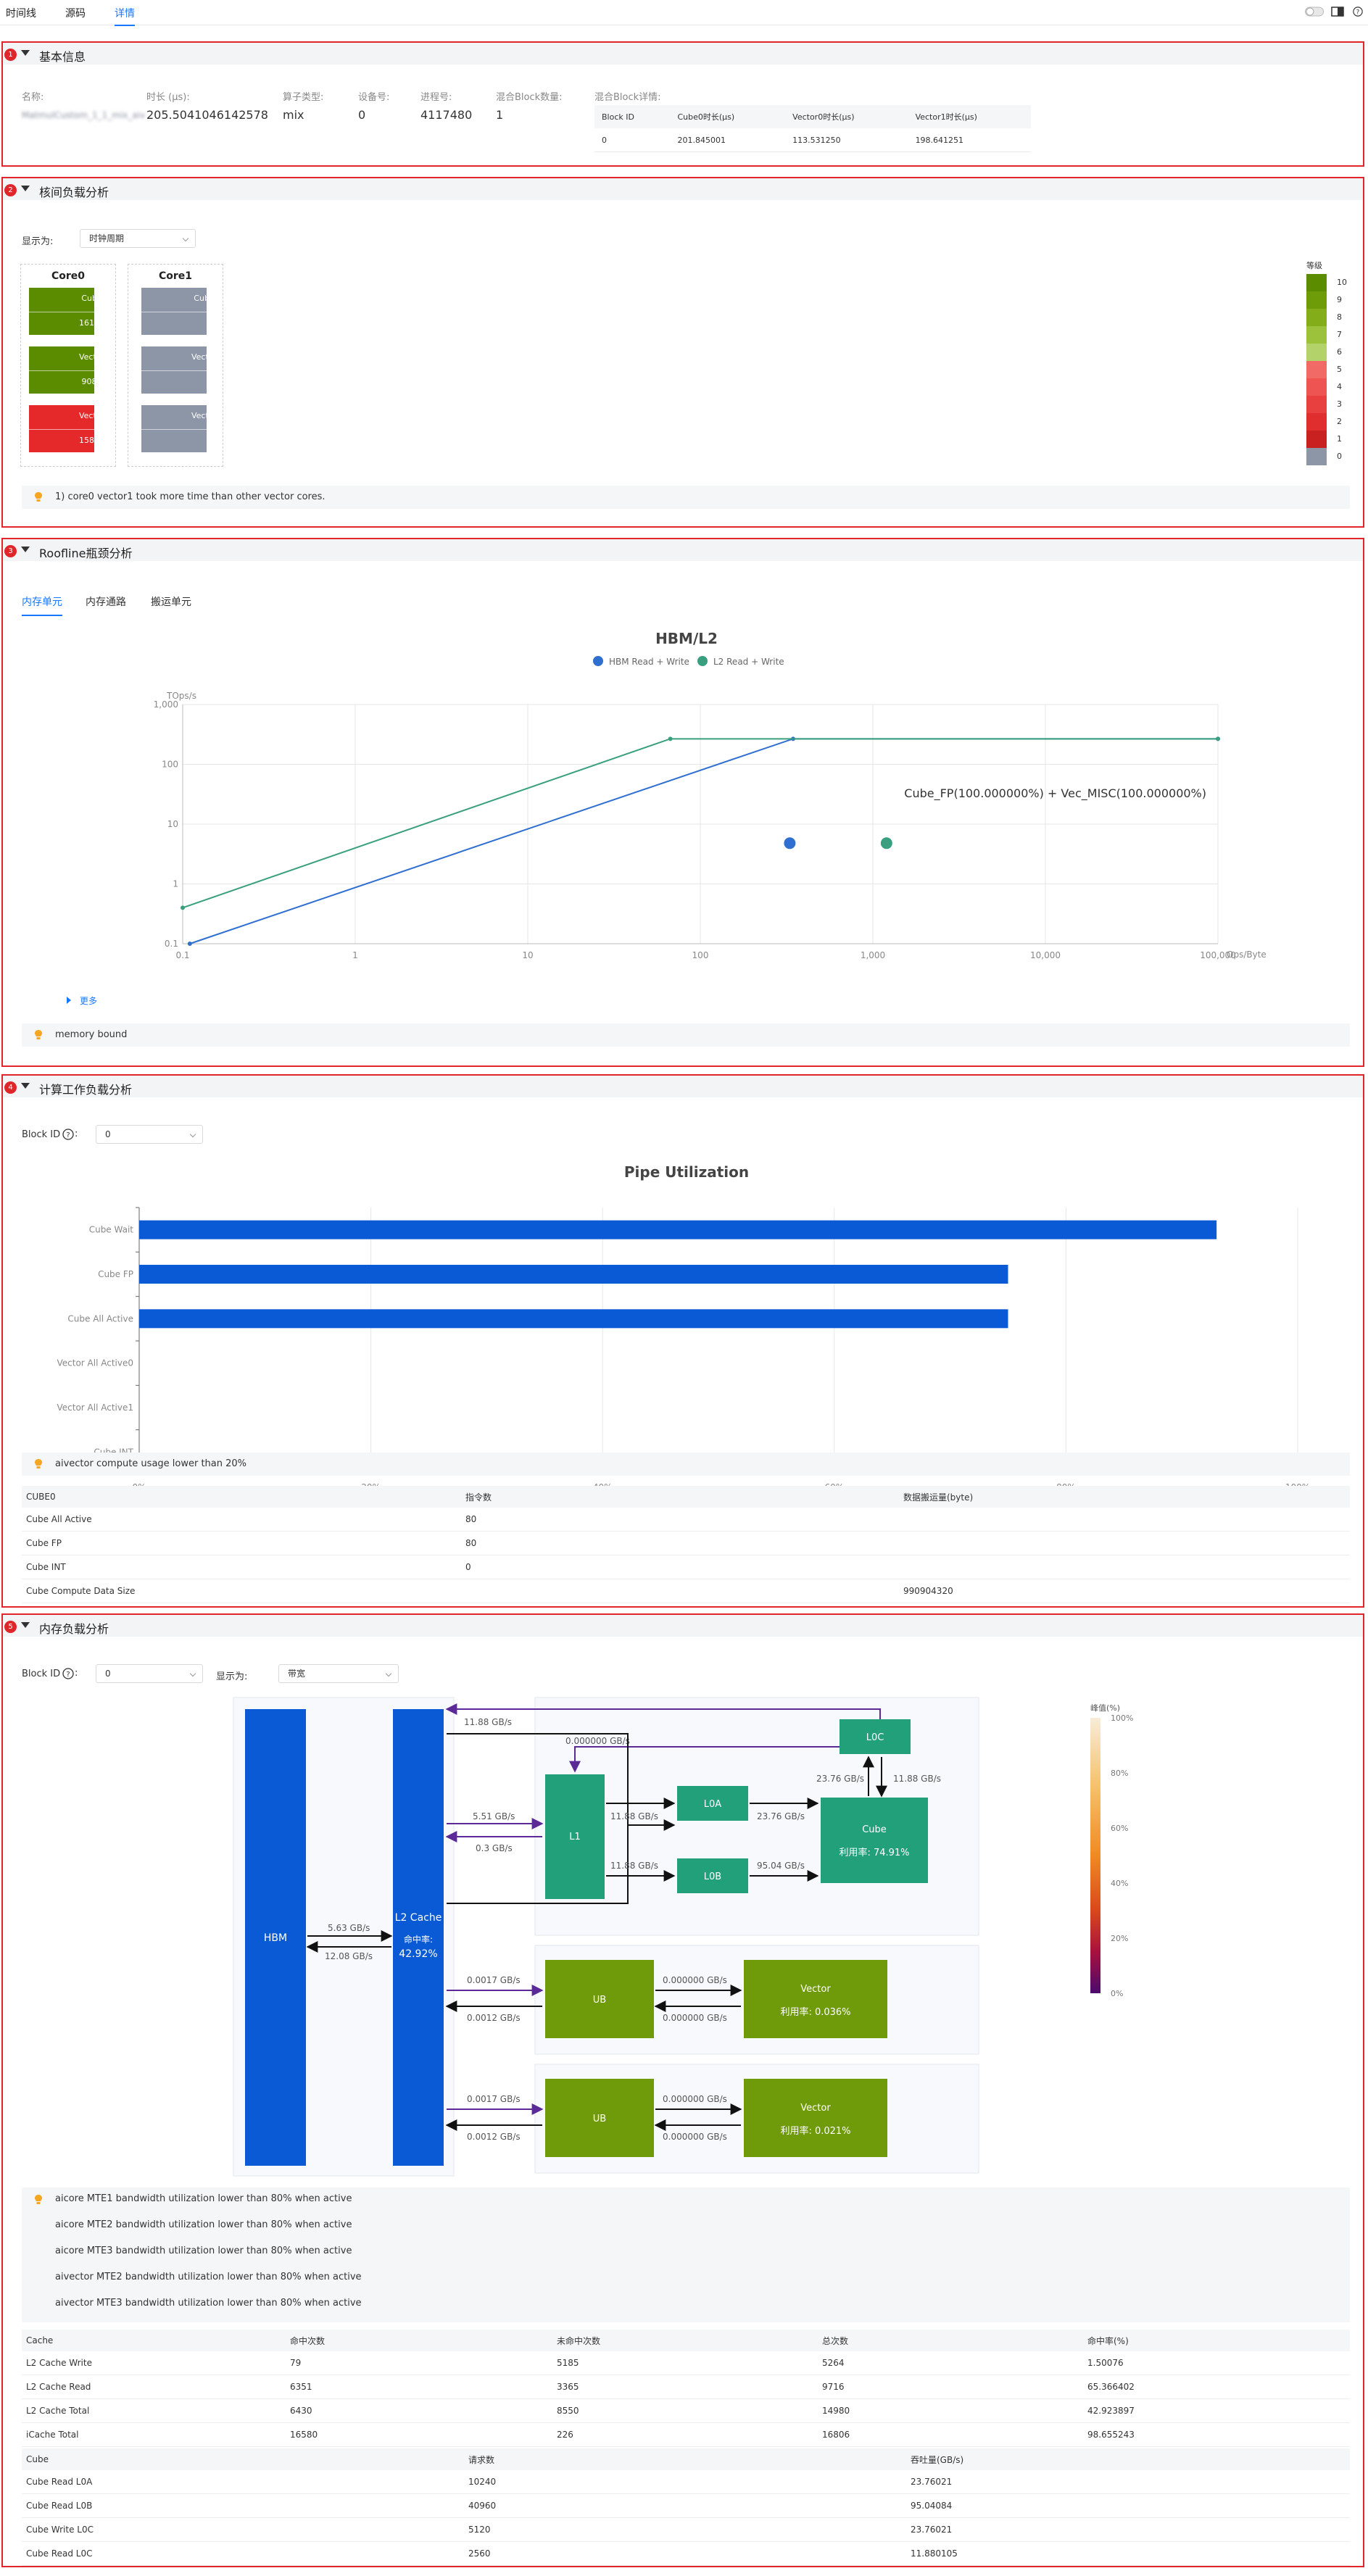 The image size is (1368, 2576). Describe the element at coordinates (683, 1086) in the screenshot. I see `section-header: 4 计算工作负载分析` at that location.